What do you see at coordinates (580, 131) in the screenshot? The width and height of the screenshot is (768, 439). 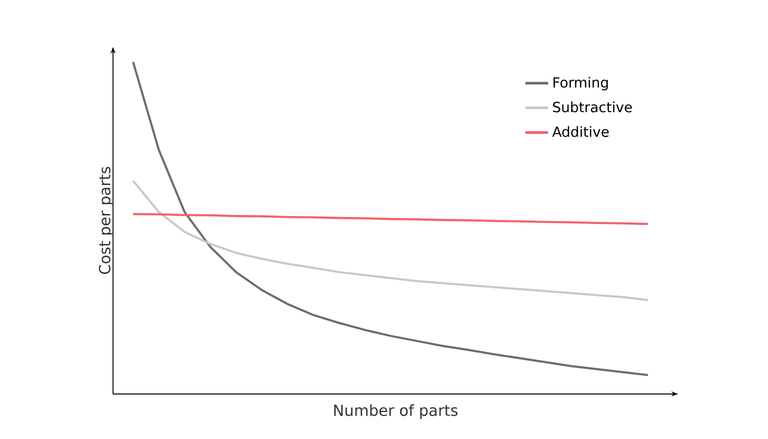 I see `legend-label: Additive` at bounding box center [580, 131].